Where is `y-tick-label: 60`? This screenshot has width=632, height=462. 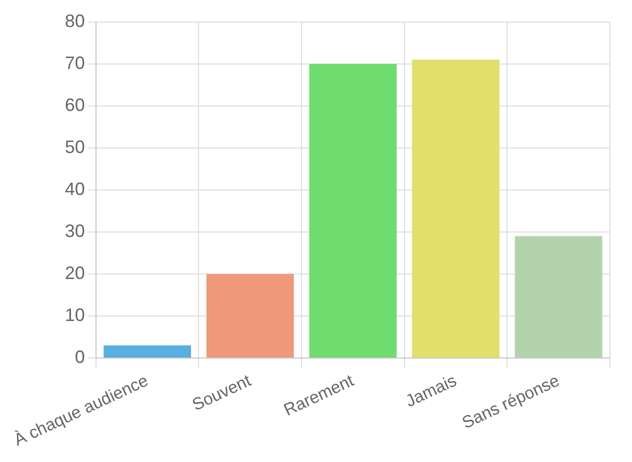
y-tick-label: 60 is located at coordinates (74, 104).